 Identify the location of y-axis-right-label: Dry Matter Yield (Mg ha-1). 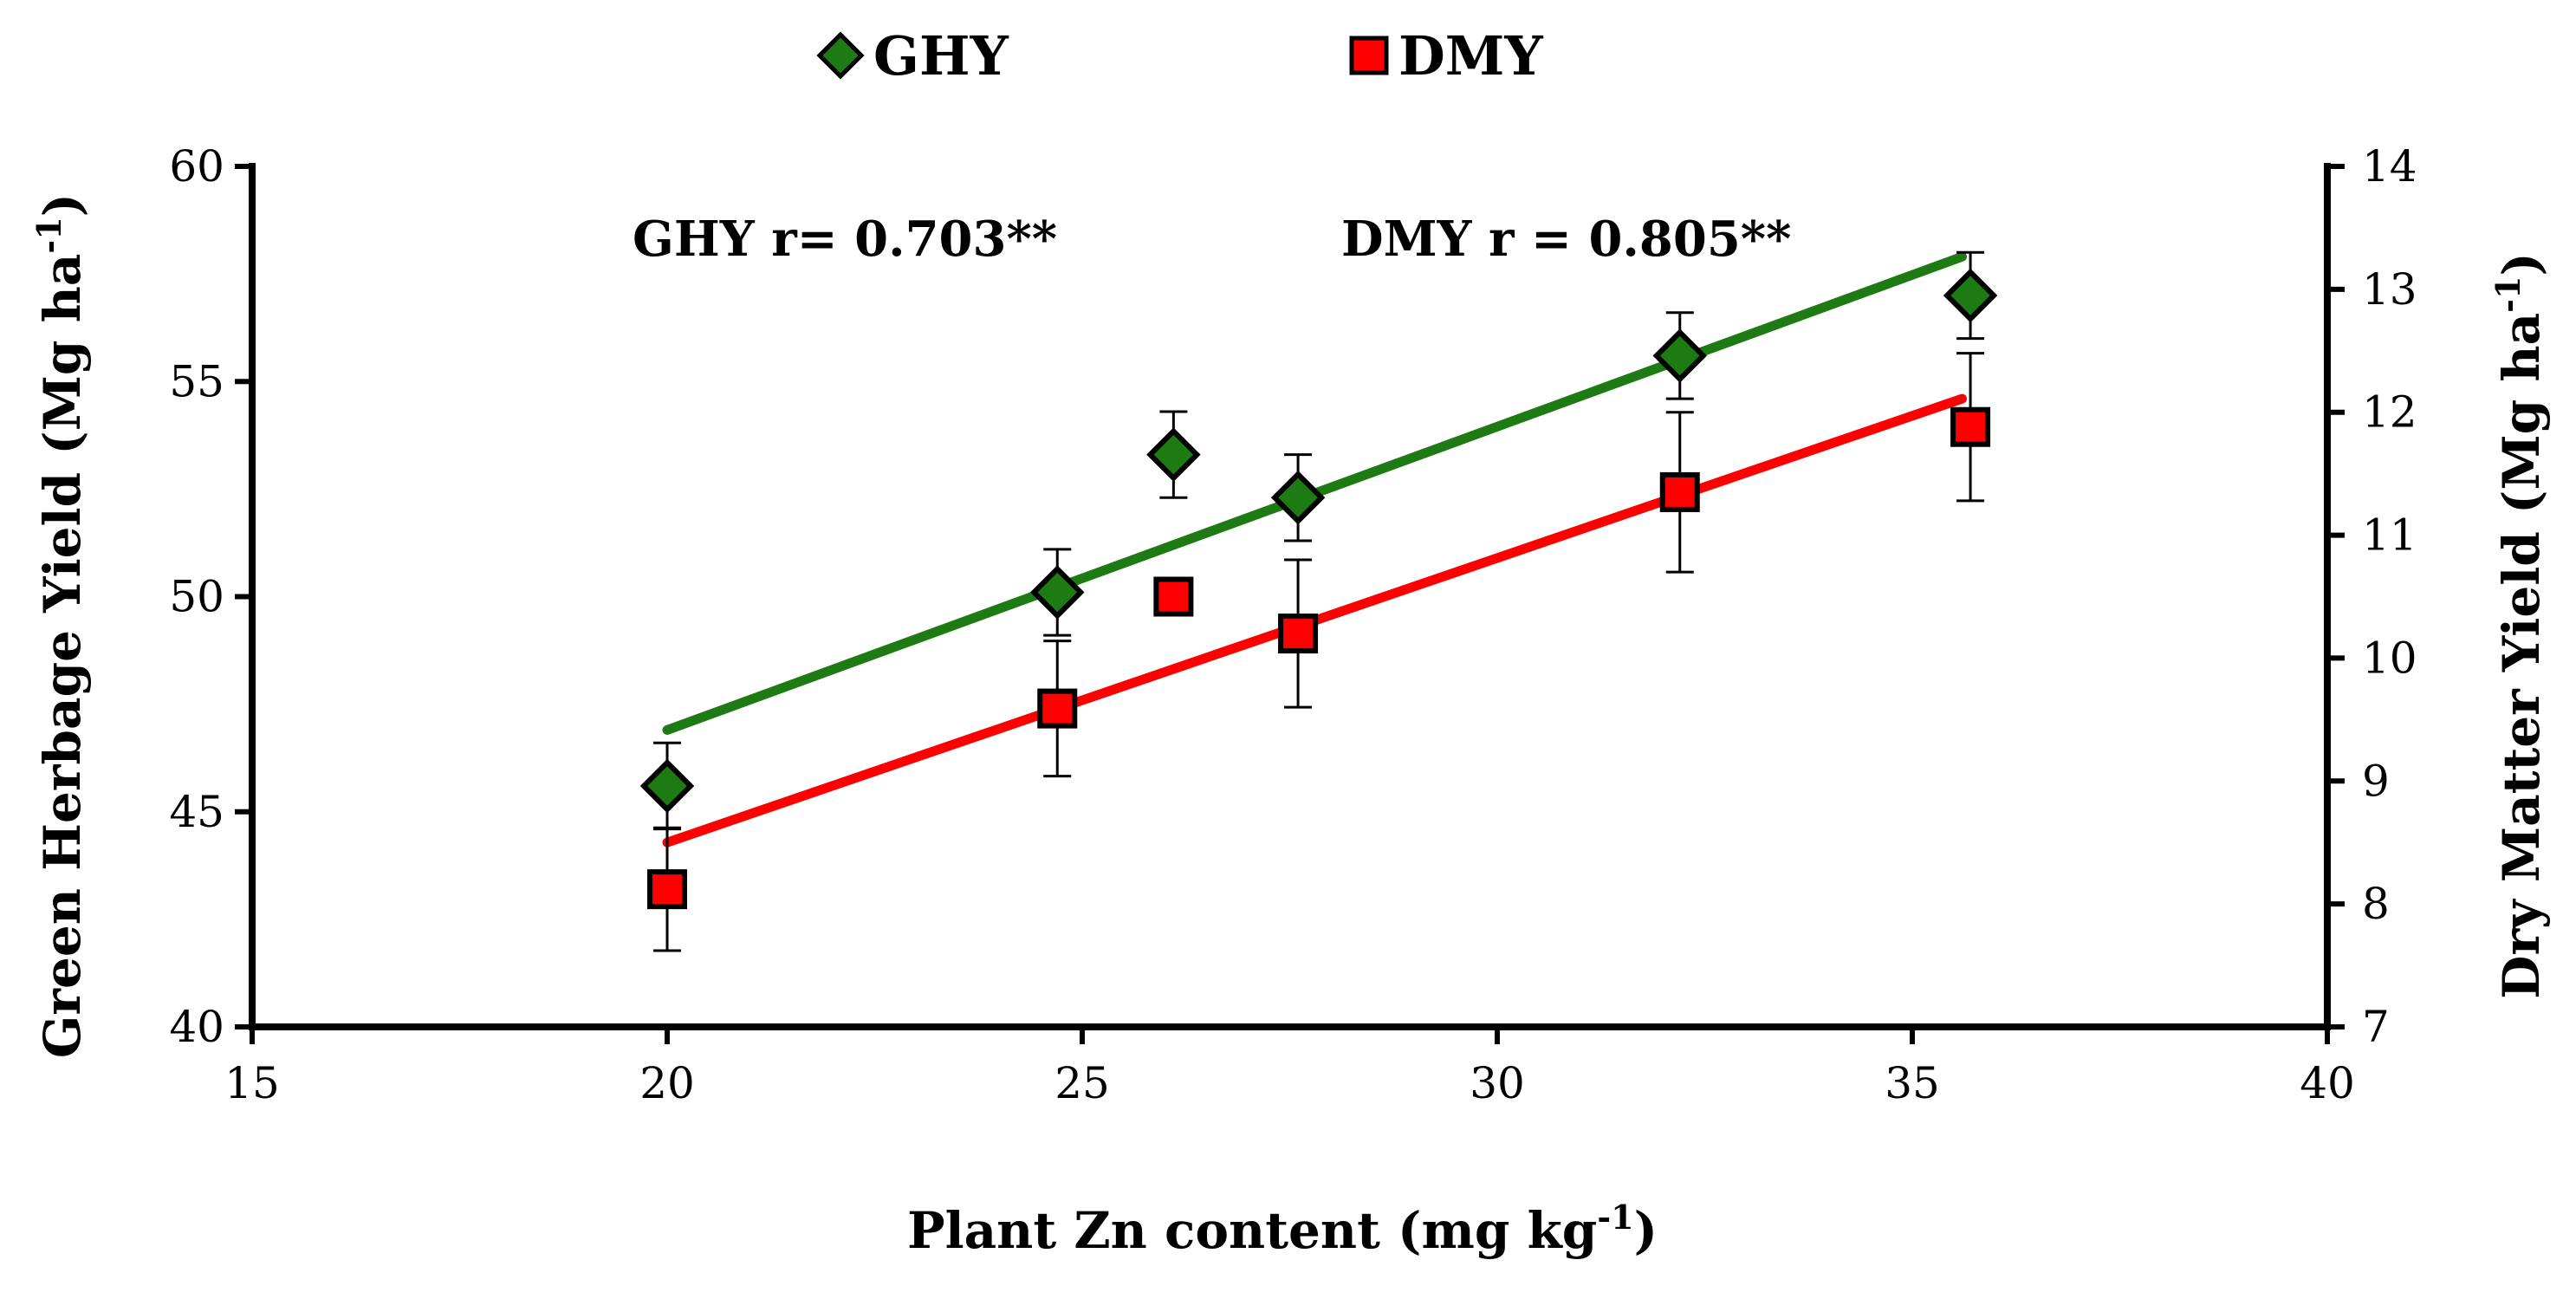
(2519, 625).